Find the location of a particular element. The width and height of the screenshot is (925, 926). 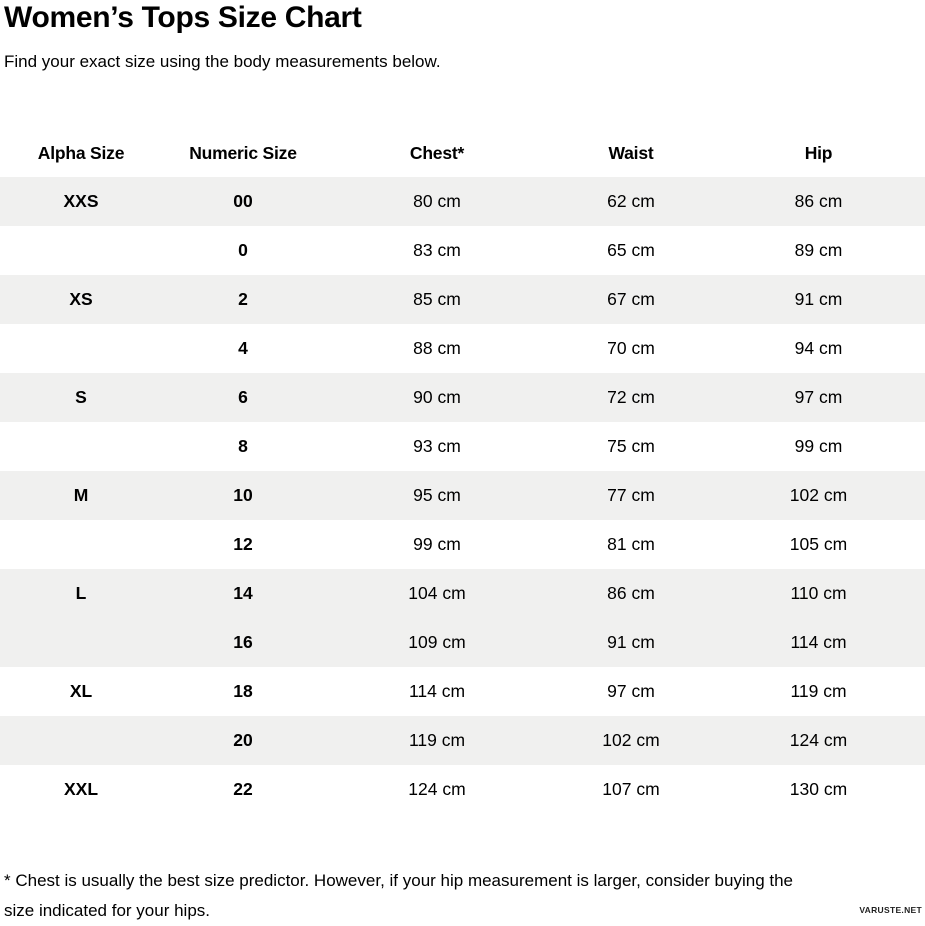

hip-cell: 89 cm is located at coordinates (818, 250).